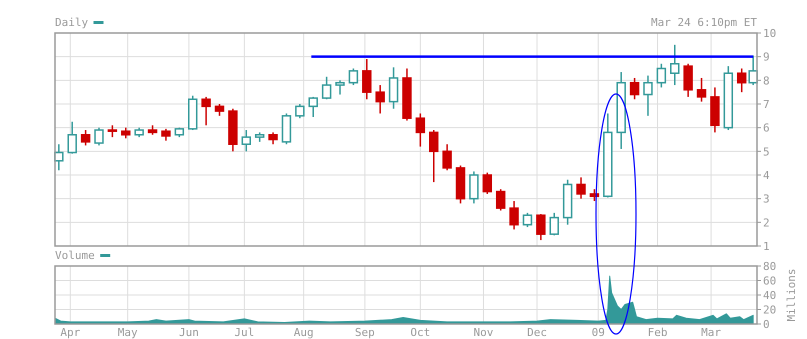 The height and width of the screenshot is (339, 807). What do you see at coordinates (769, 310) in the screenshot?
I see `y-tick-label: 20` at bounding box center [769, 310].